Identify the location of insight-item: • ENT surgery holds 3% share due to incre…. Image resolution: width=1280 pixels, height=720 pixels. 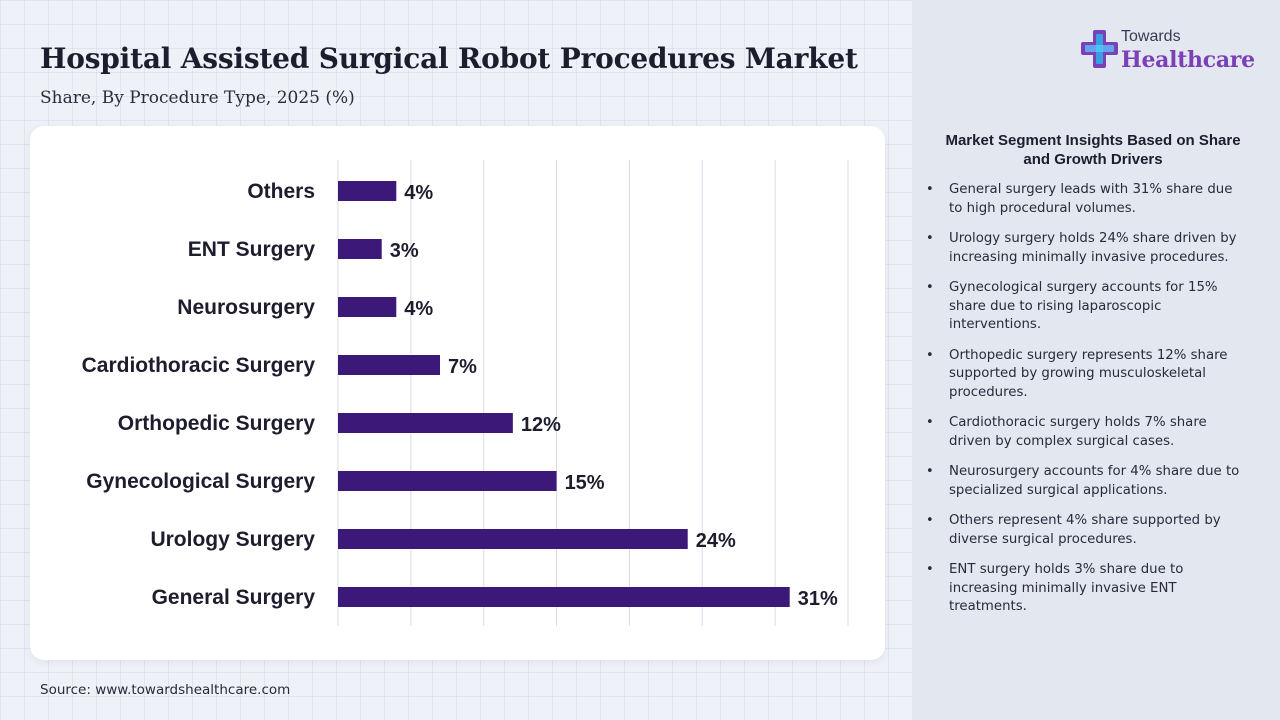
(1085, 589).